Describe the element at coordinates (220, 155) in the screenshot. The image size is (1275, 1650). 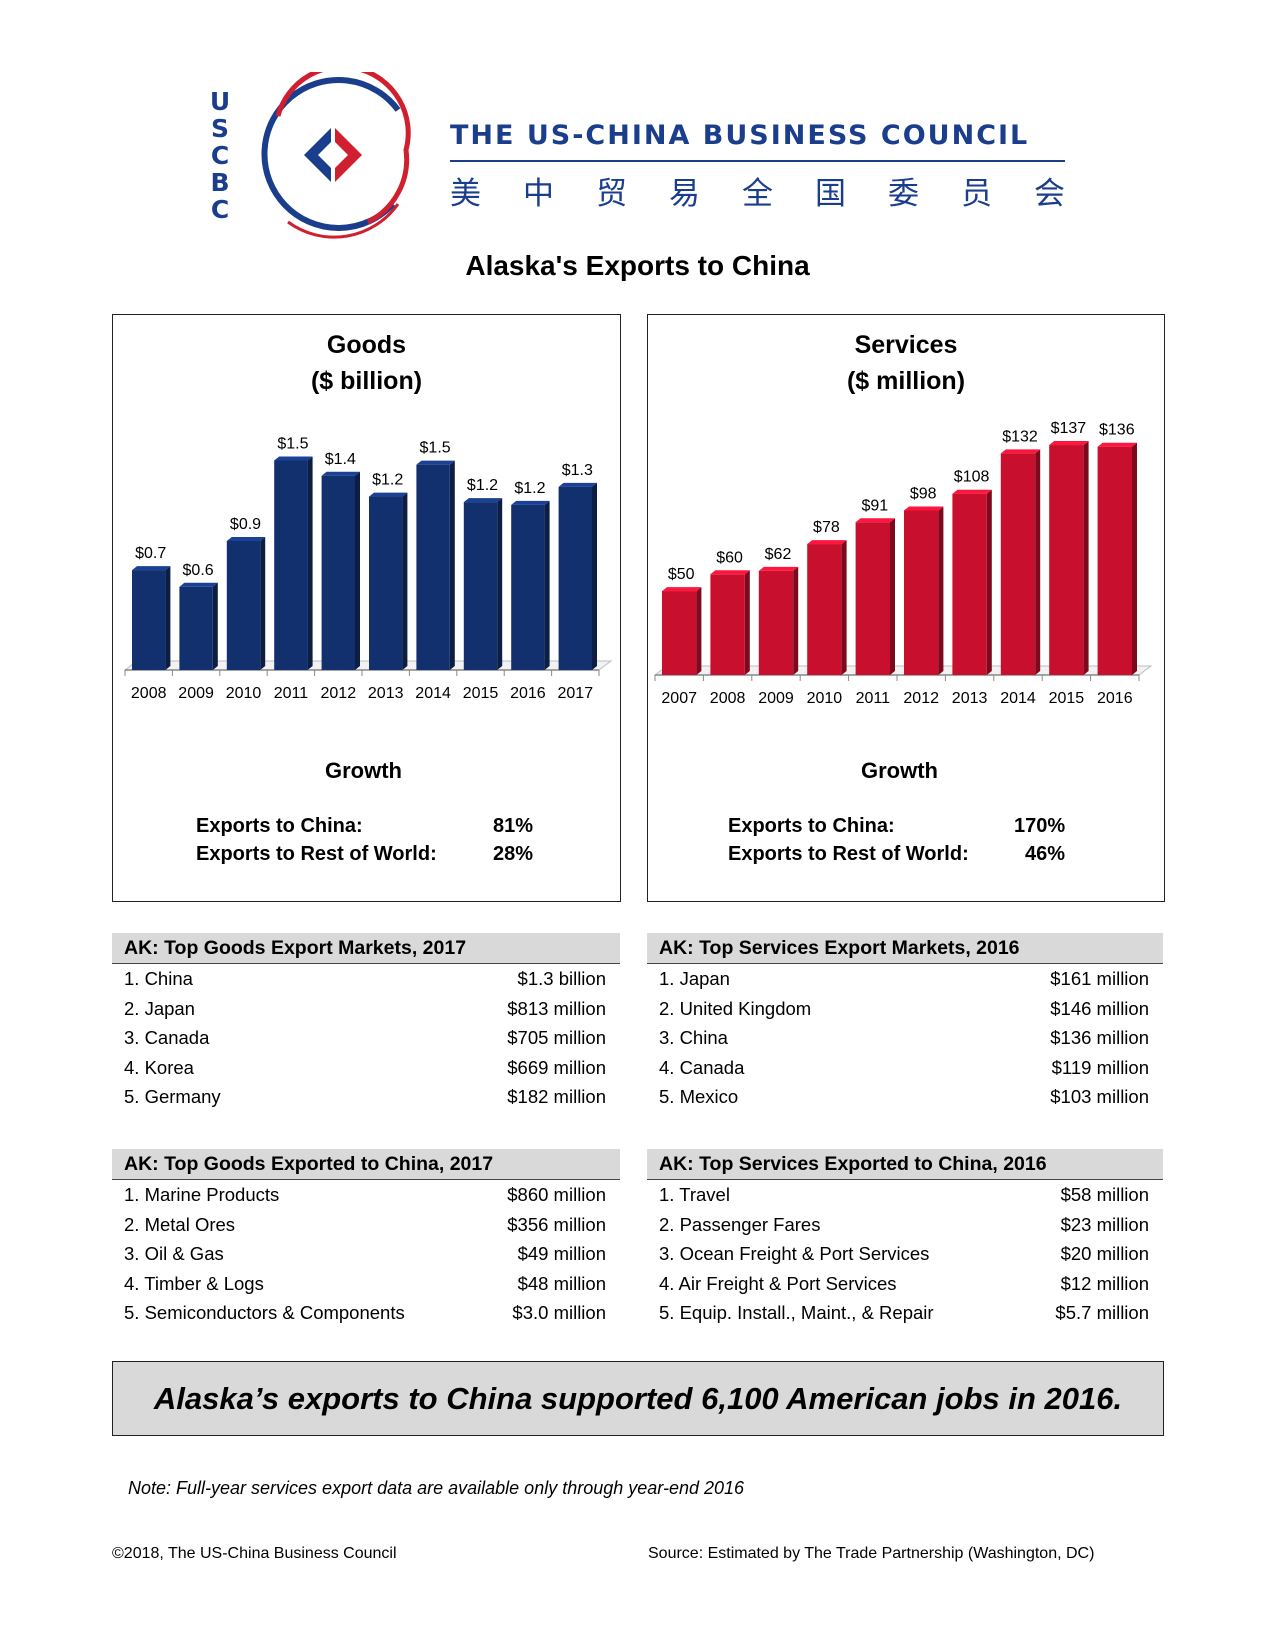
I see `logo-letters: U S C B C` at that location.